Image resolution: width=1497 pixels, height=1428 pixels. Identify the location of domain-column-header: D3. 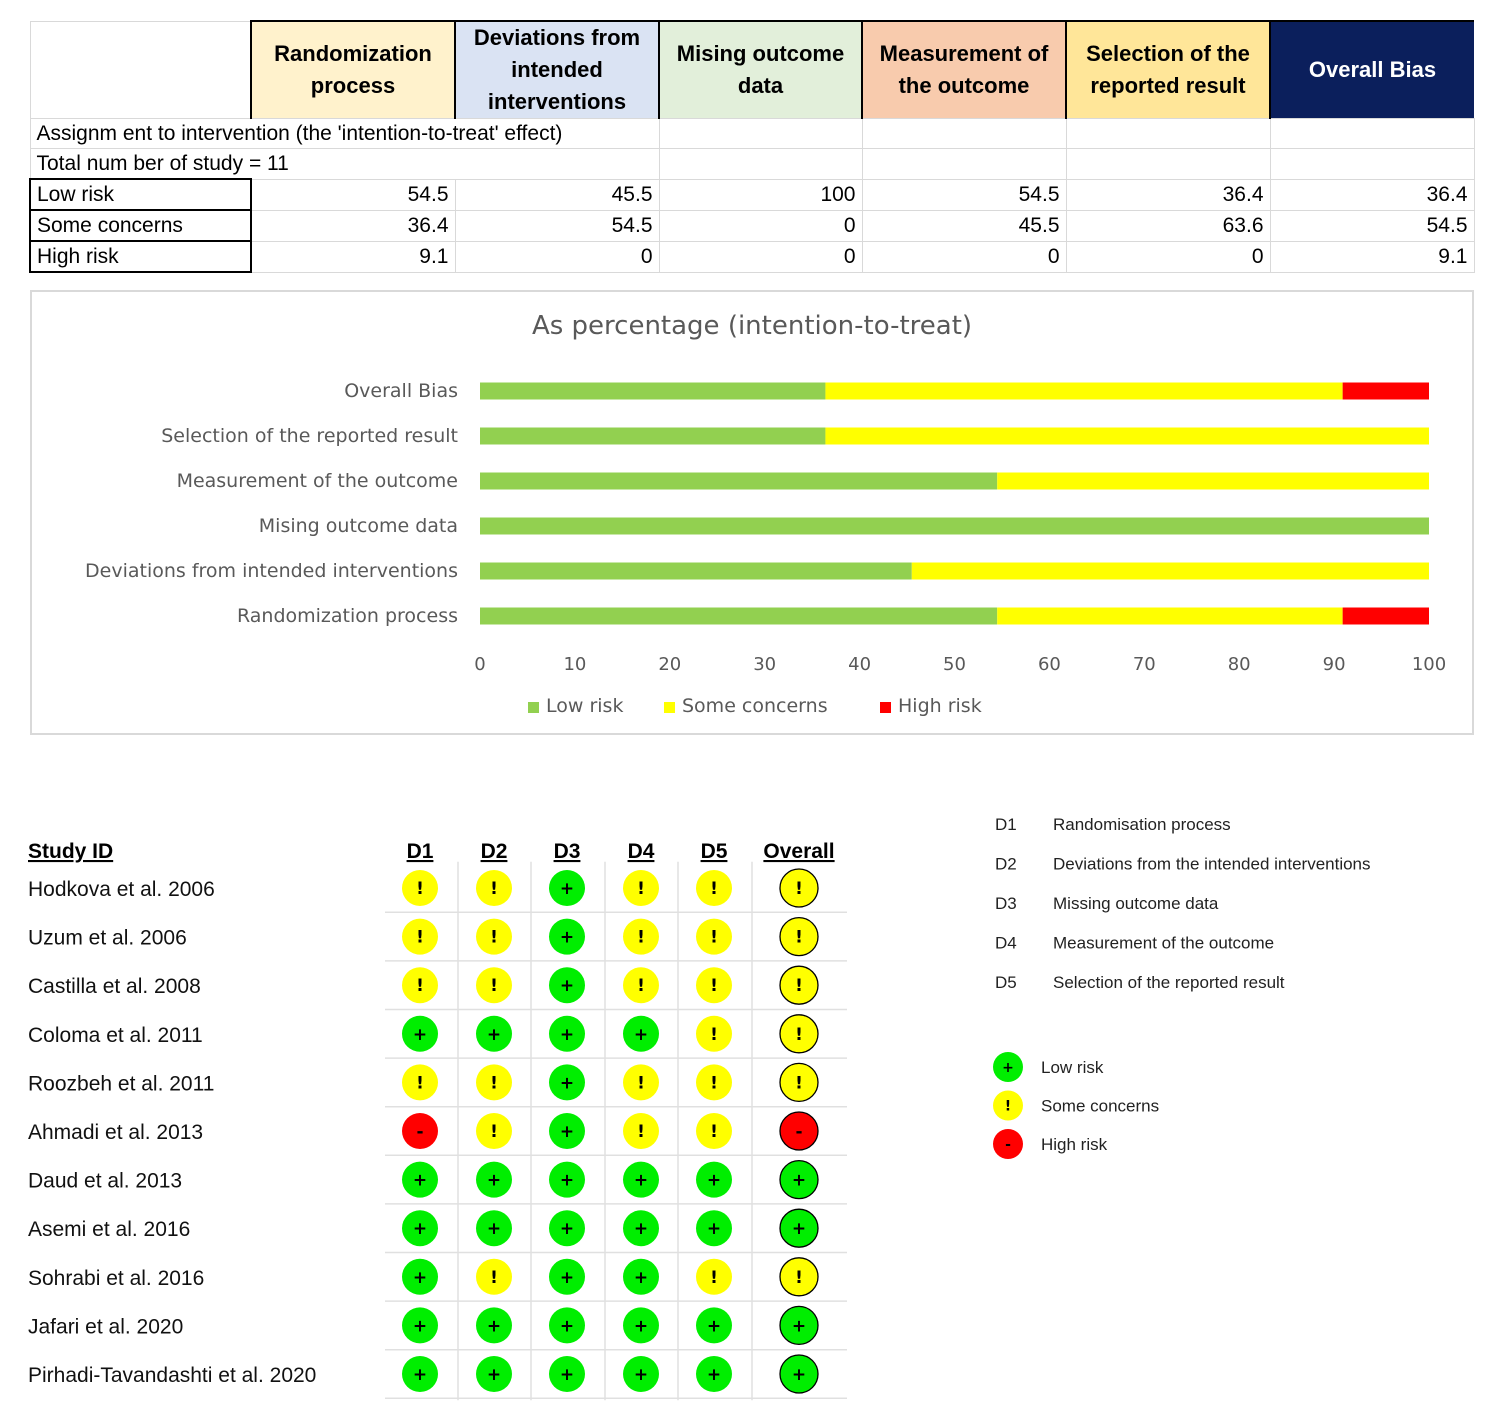
(567, 851).